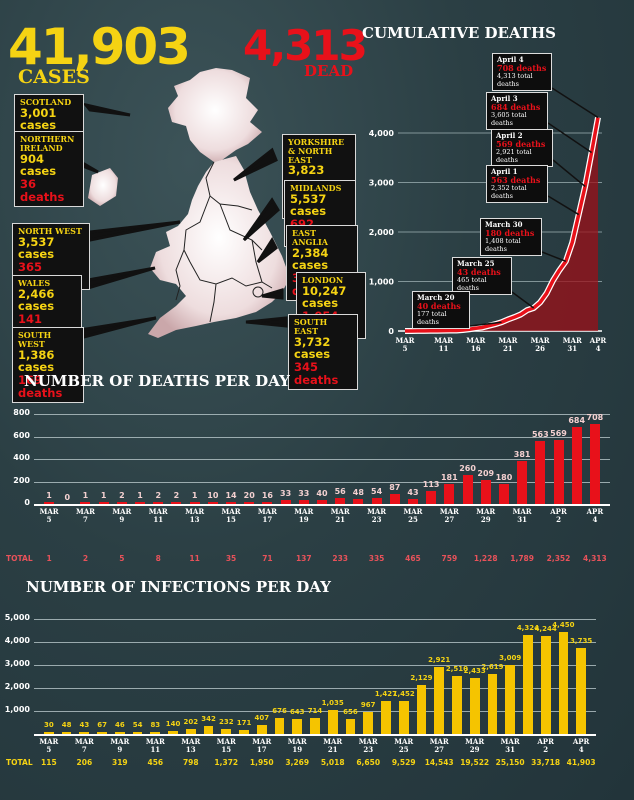 This screenshot has height=800, width=634. I want to click on annotation-deaths: 180 deaths, so click(510, 233).